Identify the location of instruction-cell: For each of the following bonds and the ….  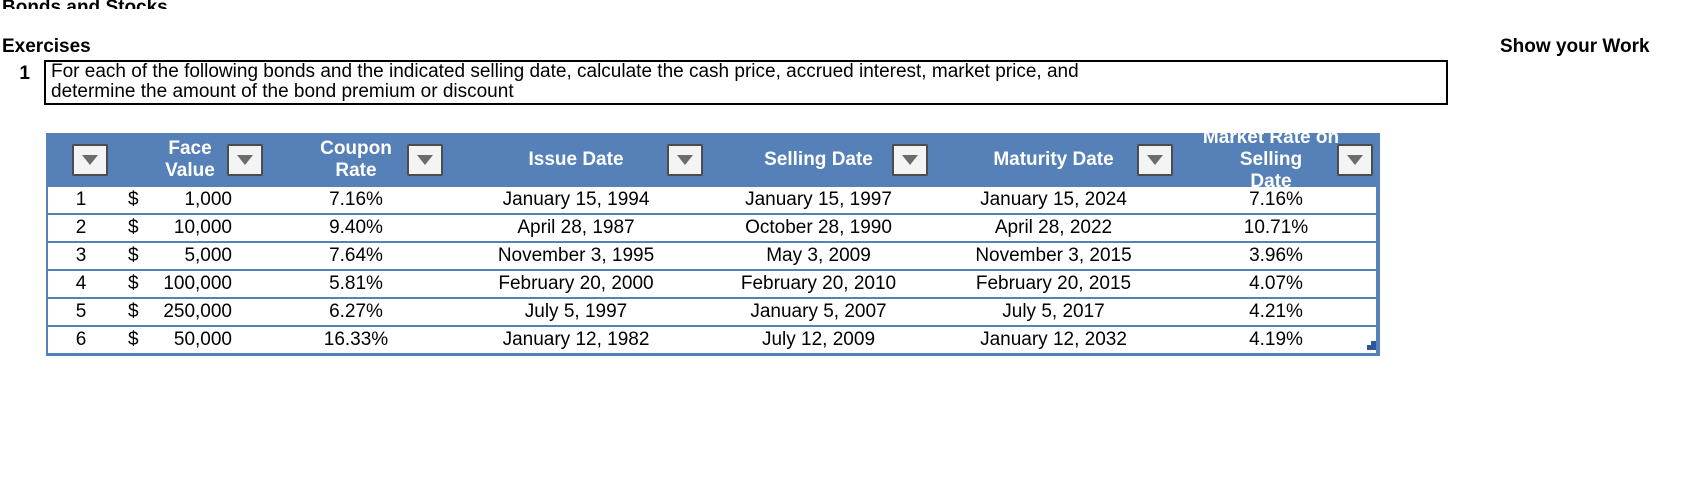
(746, 82).